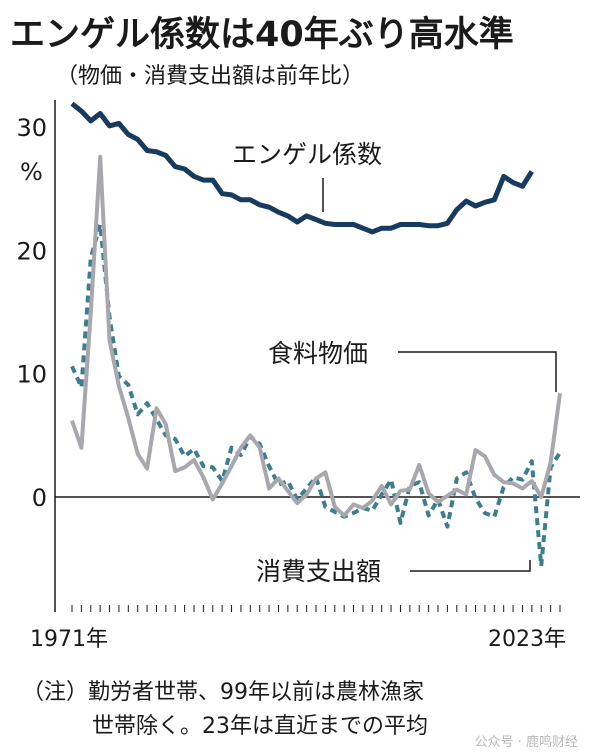 This screenshot has width=596, height=756. What do you see at coordinates (307, 154) in the screenshot?
I see `engel-callout-label: エンゲル係数` at bounding box center [307, 154].